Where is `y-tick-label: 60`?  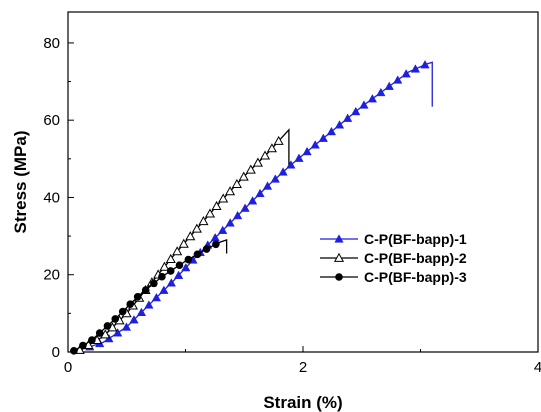 y-tick-label: 60 is located at coordinates (51, 120).